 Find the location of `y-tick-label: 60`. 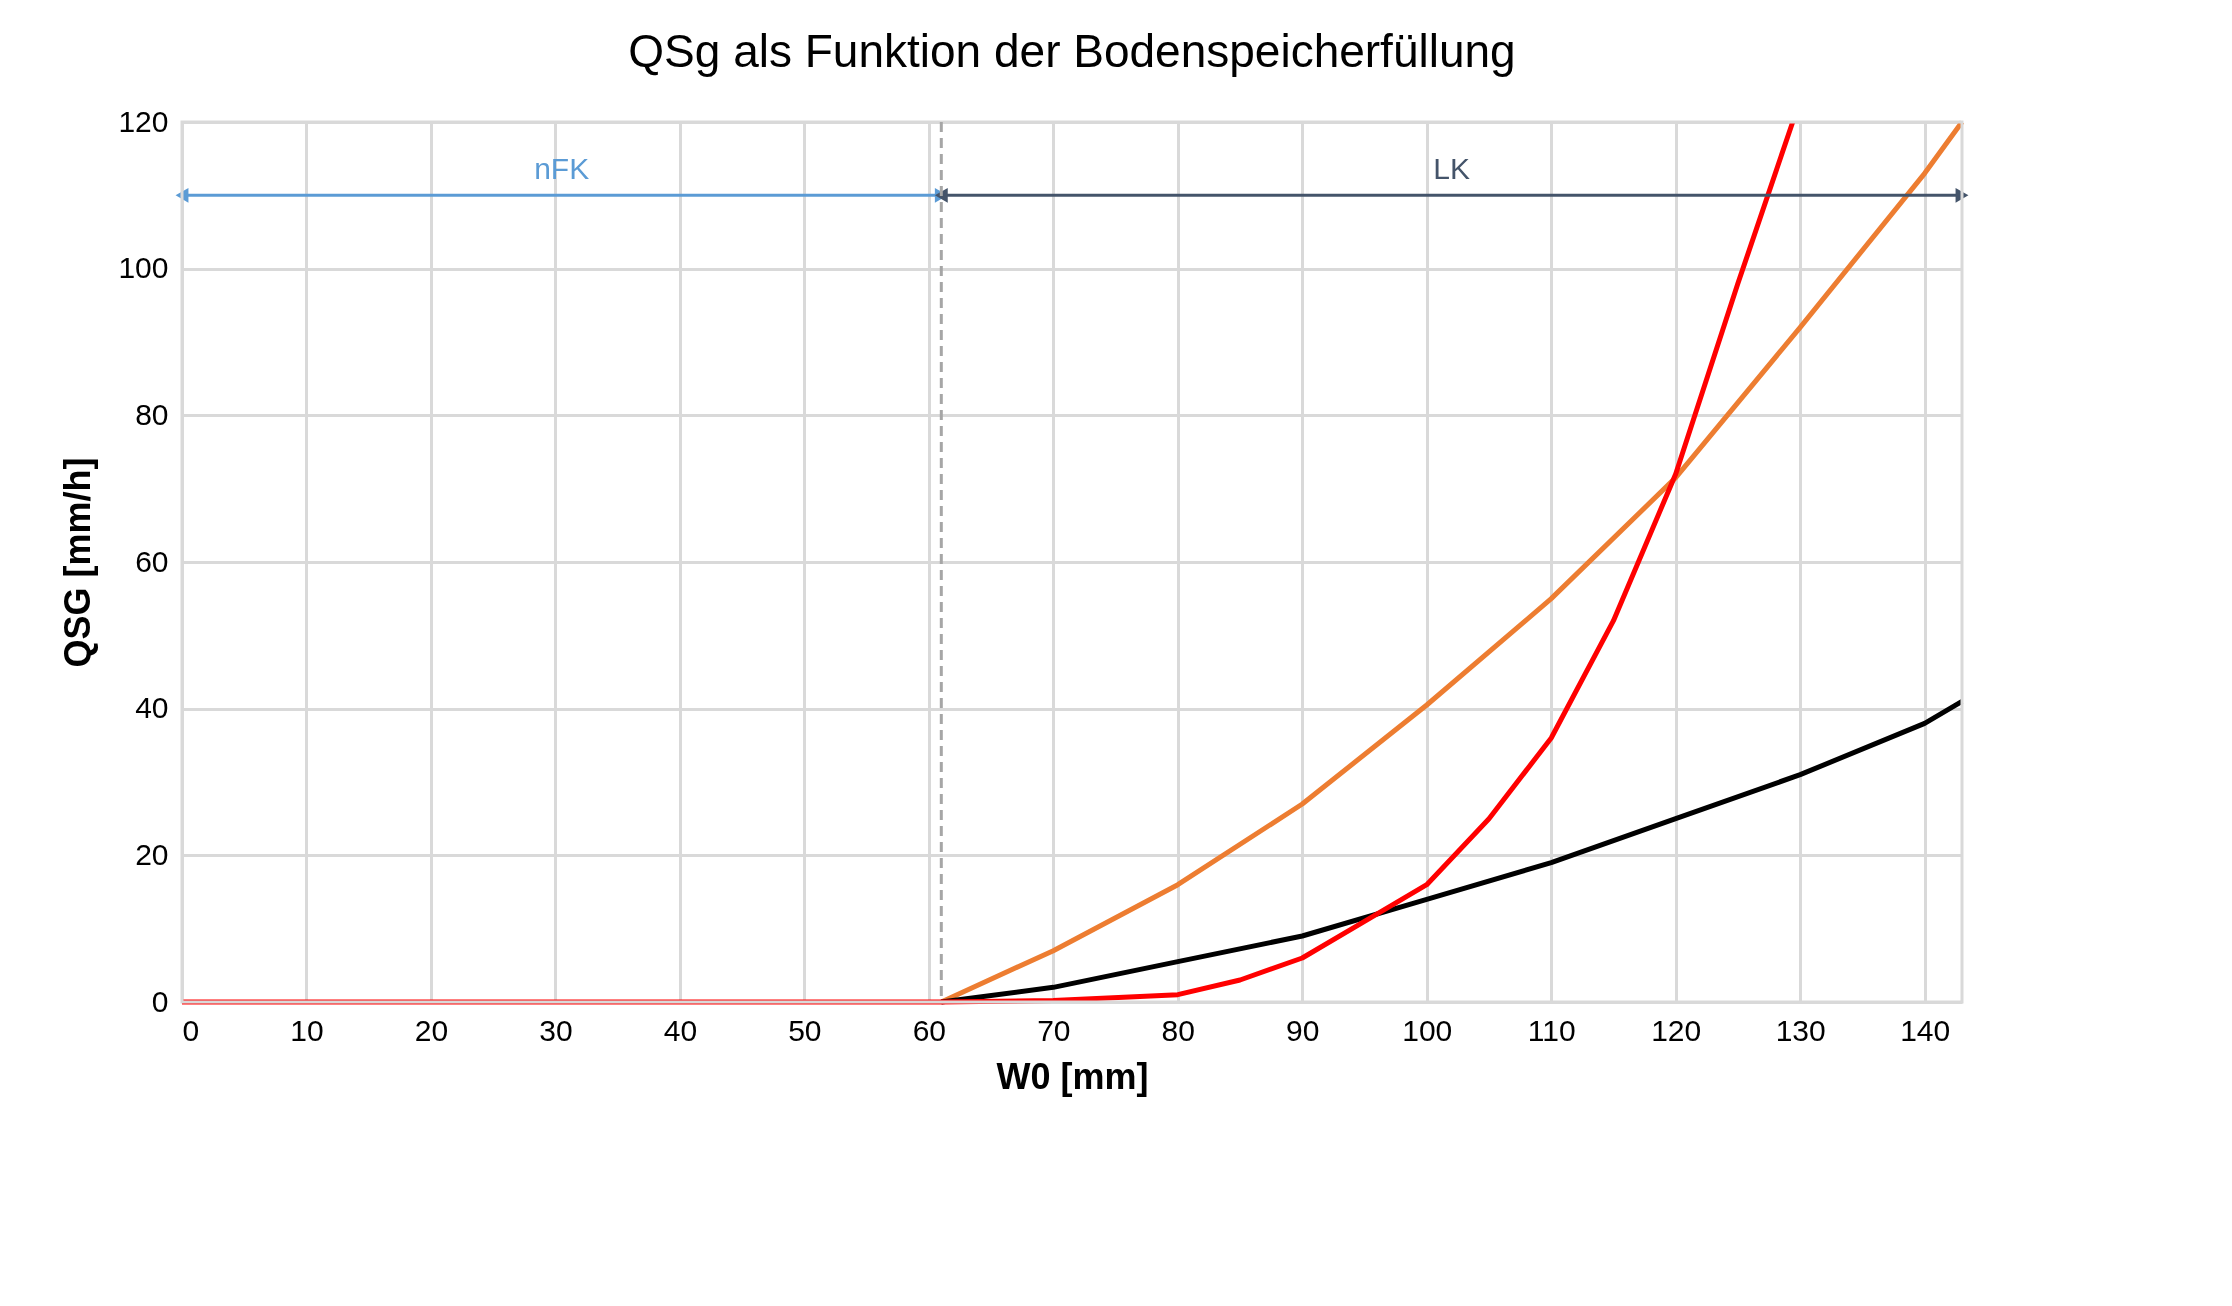

y-tick-label: 60 is located at coordinates (152, 561).